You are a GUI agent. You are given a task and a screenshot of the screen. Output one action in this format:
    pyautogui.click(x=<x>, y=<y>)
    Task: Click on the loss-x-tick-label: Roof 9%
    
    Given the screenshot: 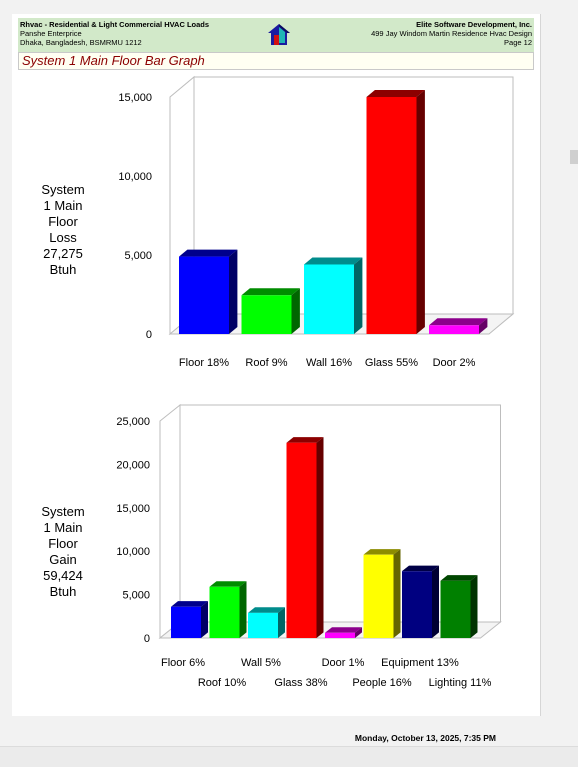 What is the action you would take?
    pyautogui.click(x=266, y=363)
    